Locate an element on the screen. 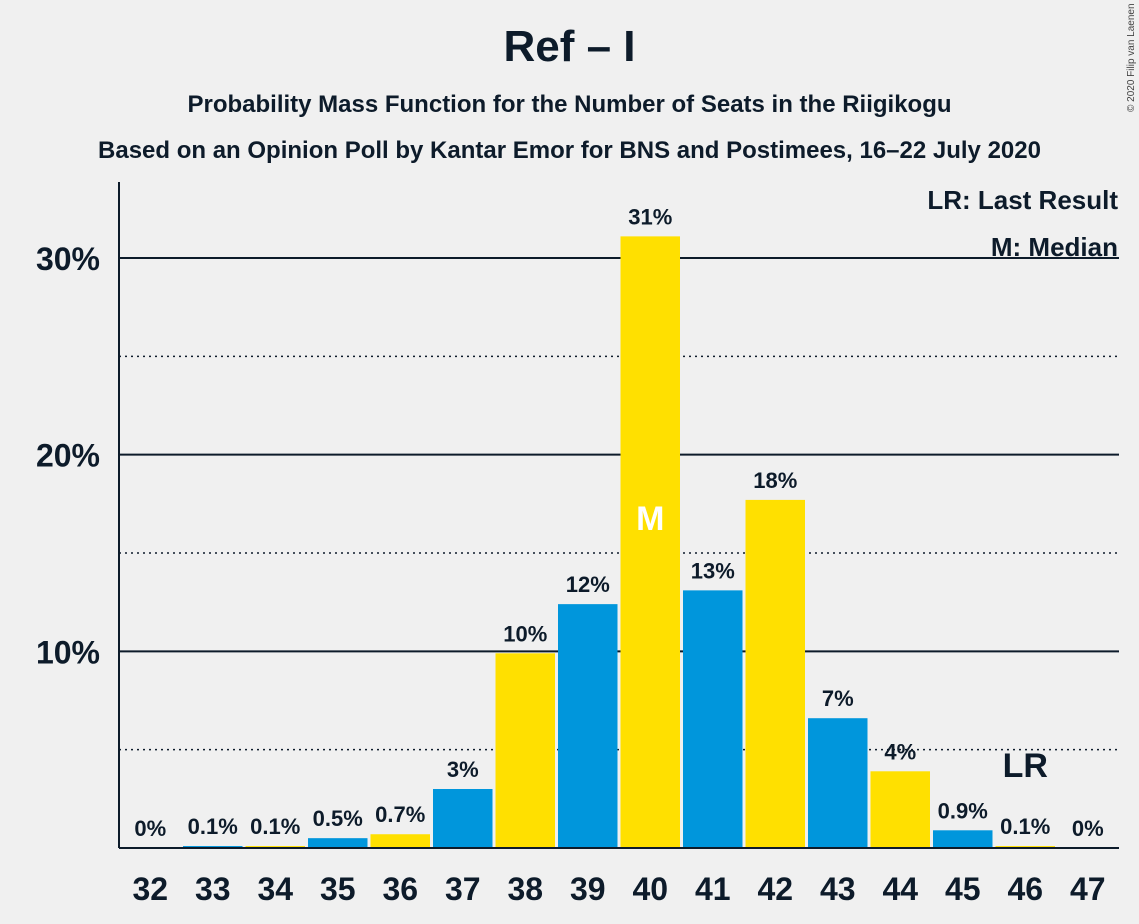  data-label: 18% is located at coordinates (775, 480).